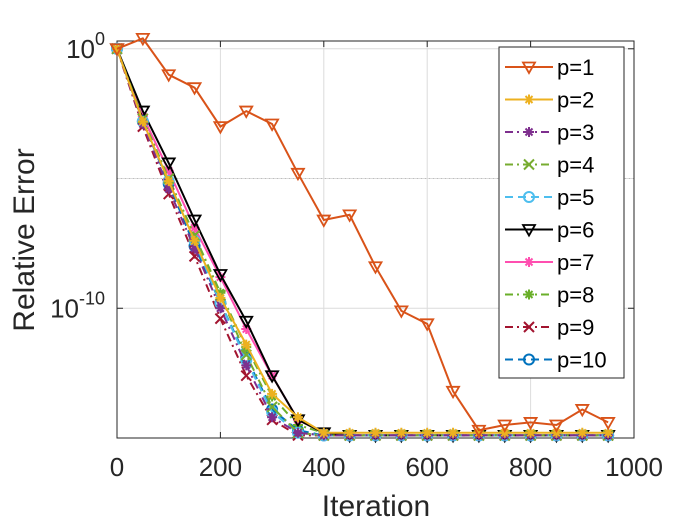 This screenshot has width=700, height=526. What do you see at coordinates (582, 360) in the screenshot?
I see `legend-label: p=10` at bounding box center [582, 360].